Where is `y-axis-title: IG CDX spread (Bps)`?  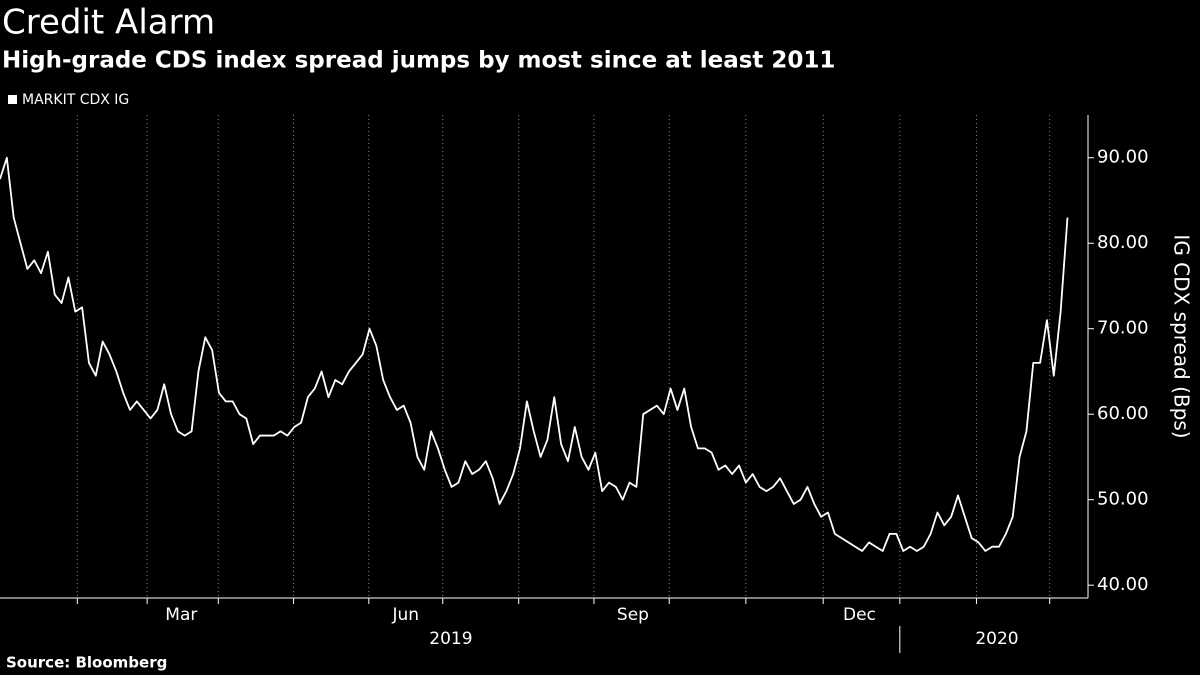
y-axis-title: IG CDX spread (Bps) is located at coordinates (1182, 336).